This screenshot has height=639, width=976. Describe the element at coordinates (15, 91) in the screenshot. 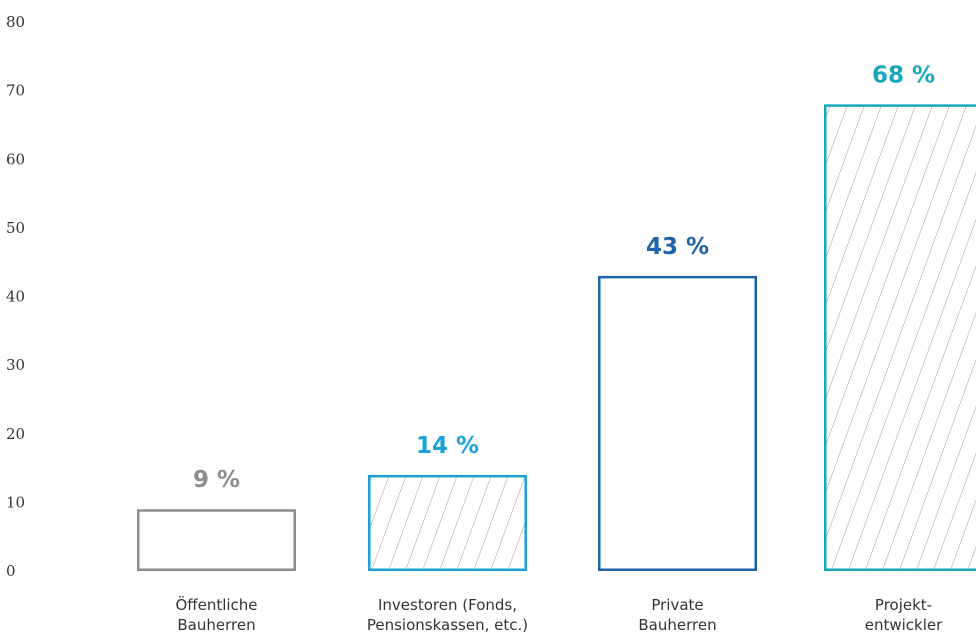

I see `y-tick-label: 70` at that location.